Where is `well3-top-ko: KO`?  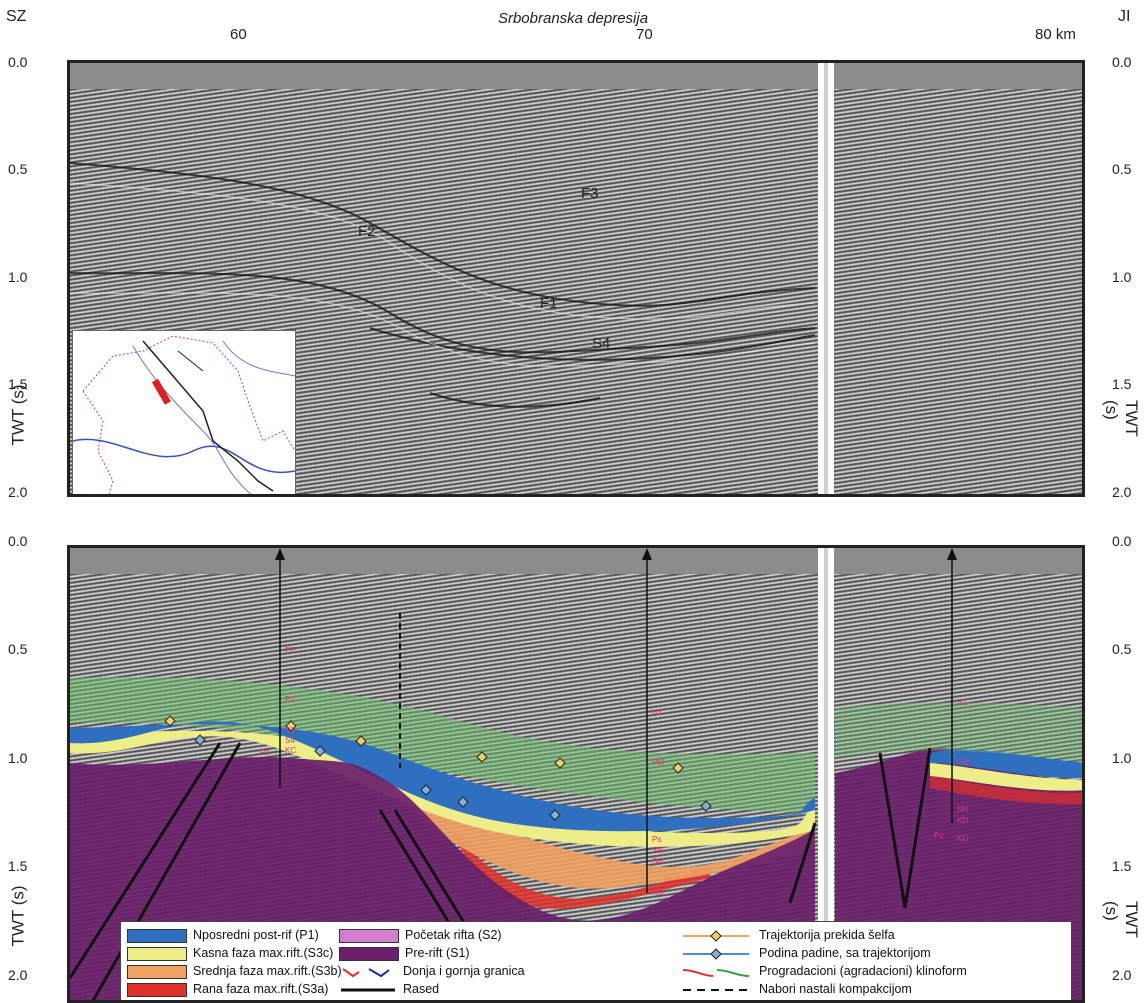
well3-top-ko: KO is located at coordinates (963, 838).